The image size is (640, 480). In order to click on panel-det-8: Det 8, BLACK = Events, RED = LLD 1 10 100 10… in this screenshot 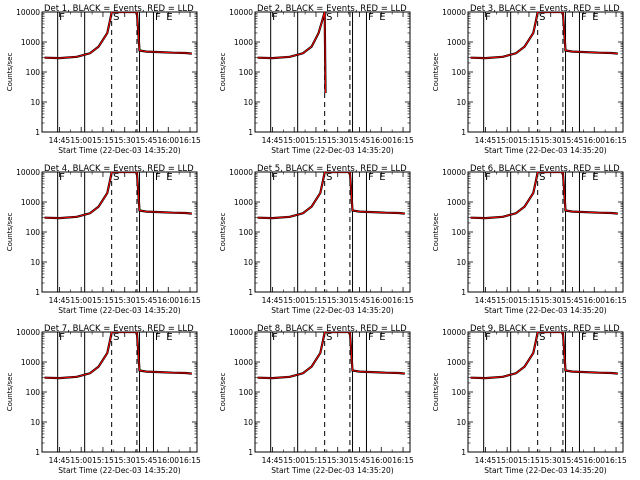, I will do `click(316, 399)`.